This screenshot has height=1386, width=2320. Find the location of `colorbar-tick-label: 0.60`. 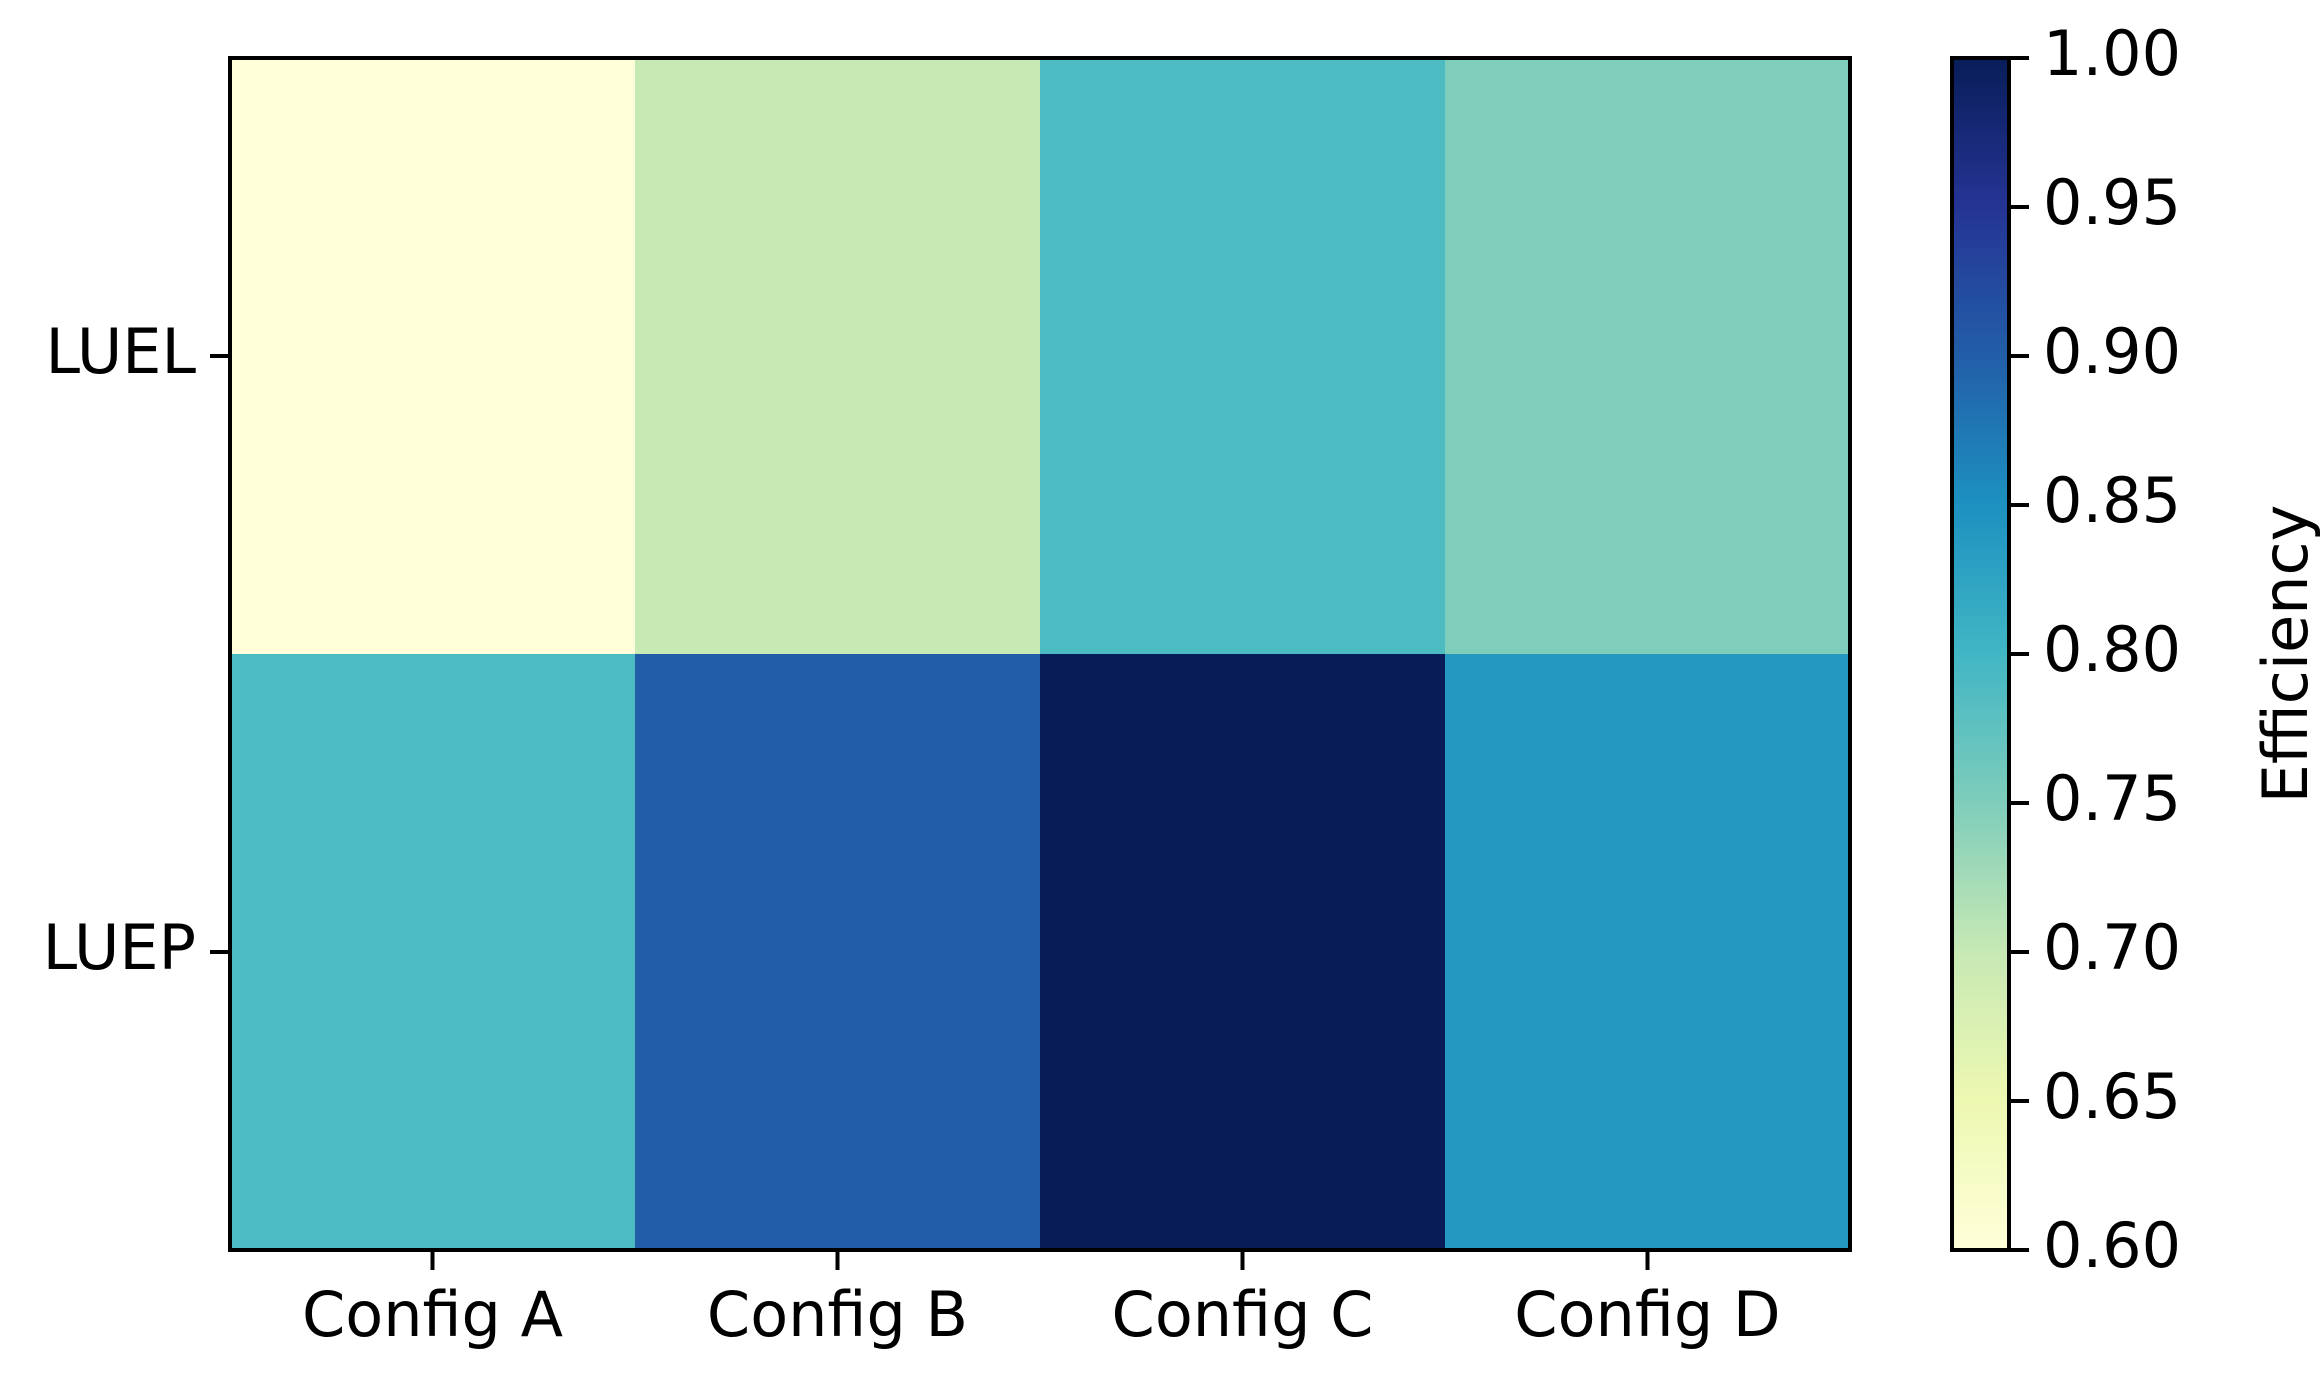

colorbar-tick-label: 0.60 is located at coordinates (2112, 1245).